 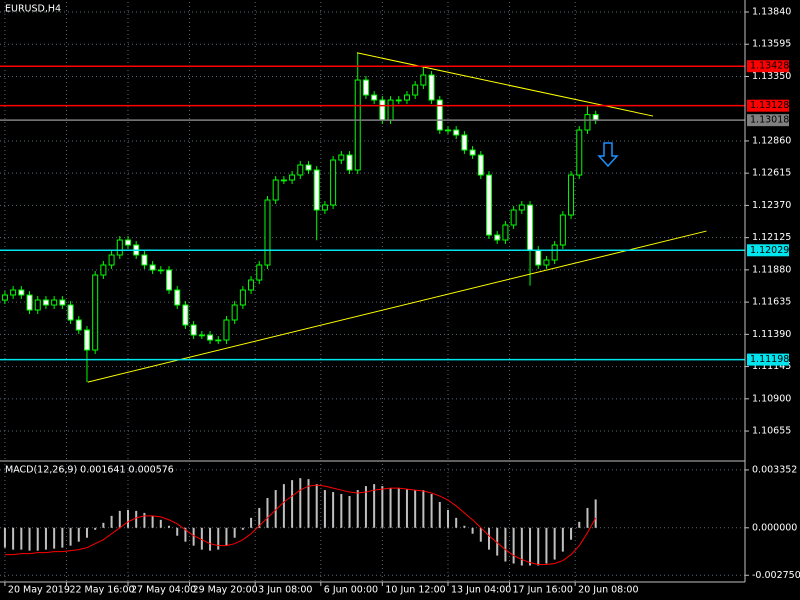 What do you see at coordinates (225, 590) in the screenshot?
I see `x-tick-label: 29 May 20:00` at bounding box center [225, 590].